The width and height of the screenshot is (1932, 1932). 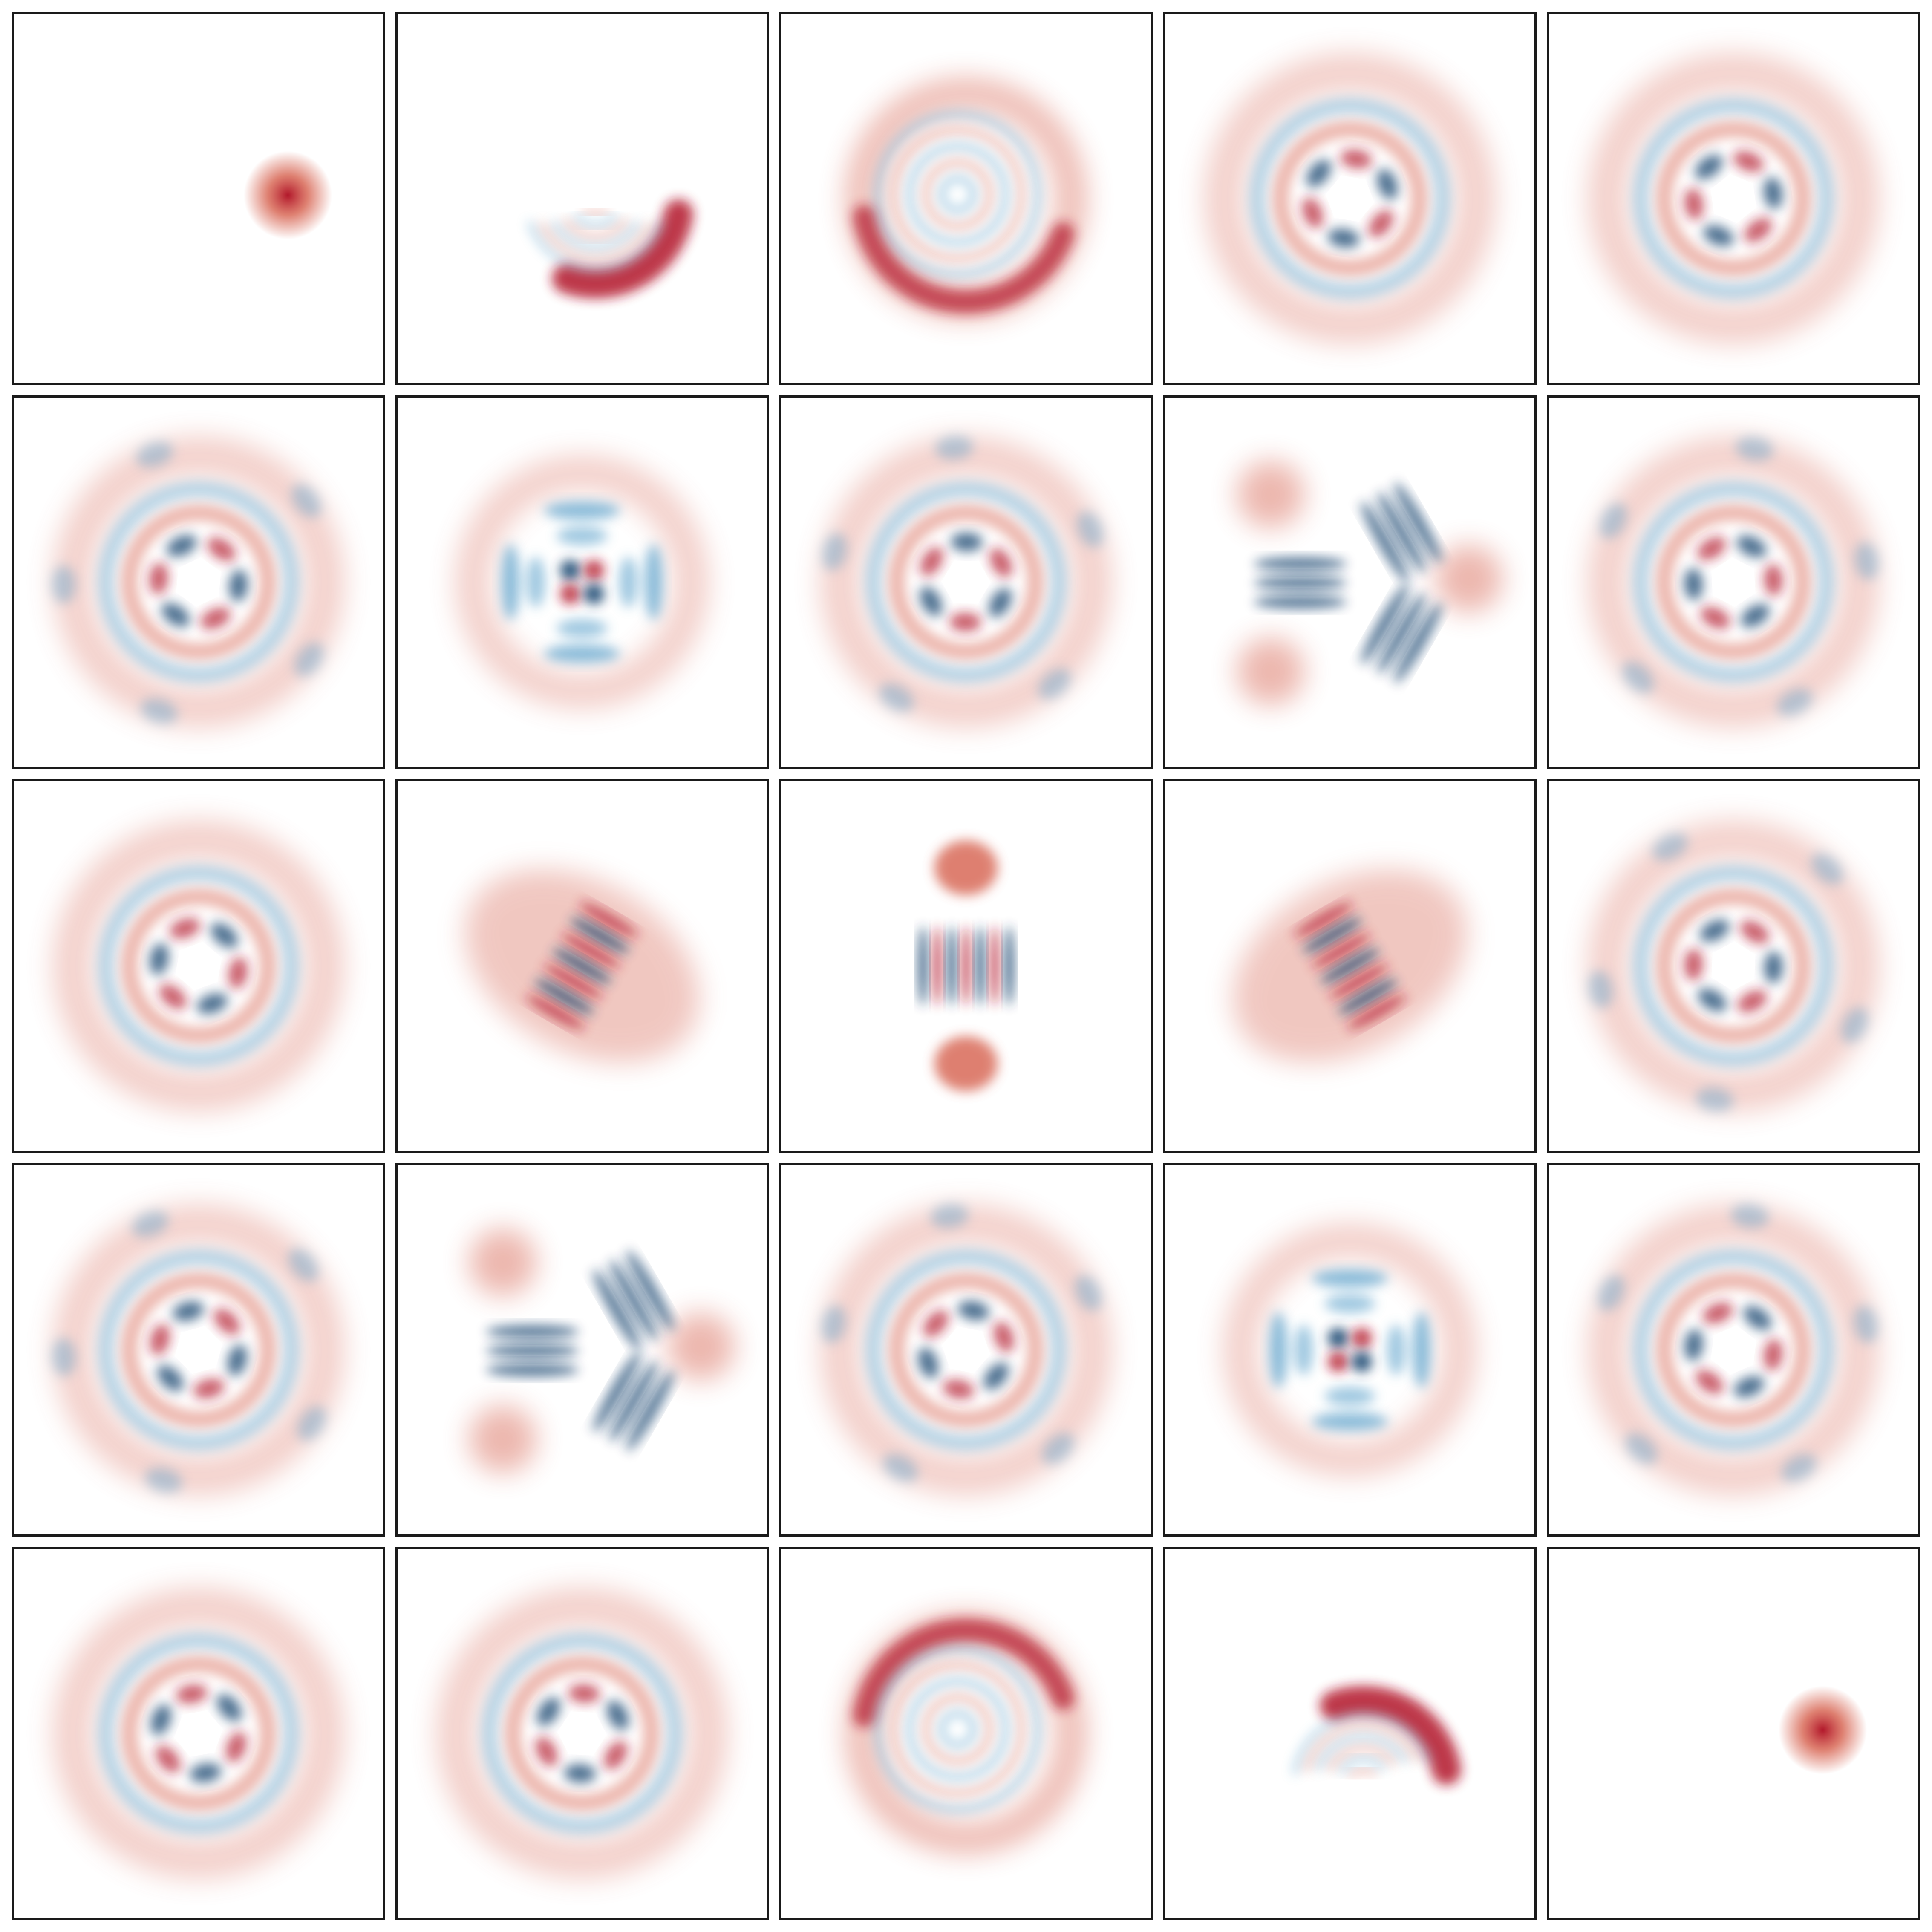 I want to click on two-blob-fringes-icon, so click(x=966, y=965).